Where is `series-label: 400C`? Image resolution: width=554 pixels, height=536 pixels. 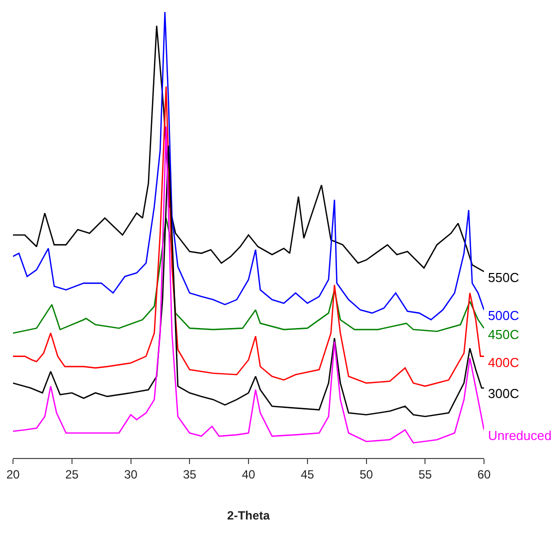 series-label: 400C is located at coordinates (504, 362).